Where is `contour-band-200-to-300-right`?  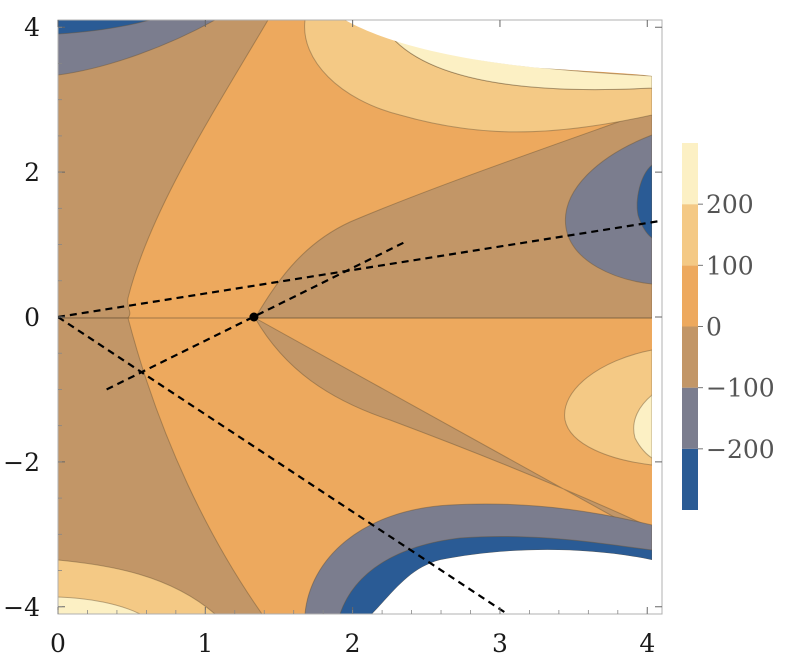 contour-band-200-to-300-right is located at coordinates (643, 426).